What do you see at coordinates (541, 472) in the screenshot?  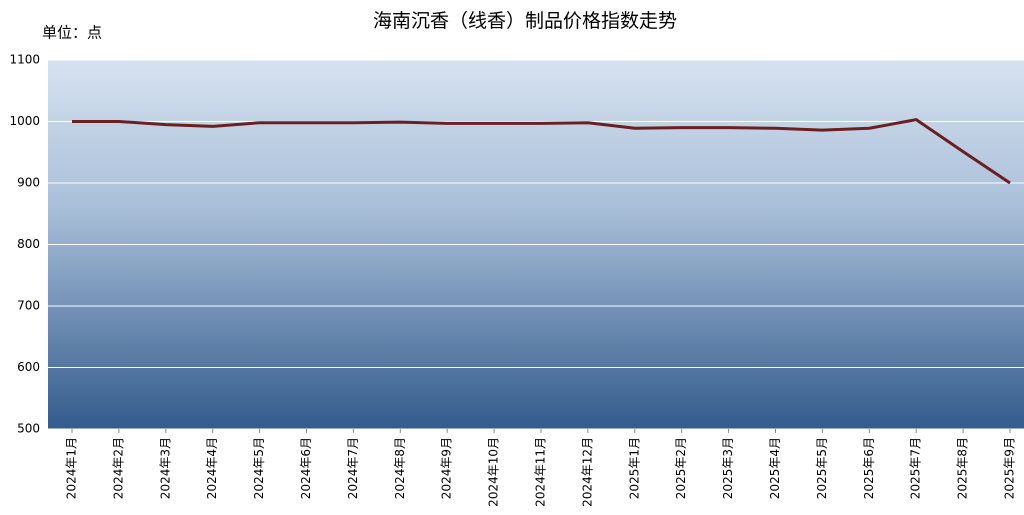 I see `x-tick-label: 2024年11月` at bounding box center [541, 472].